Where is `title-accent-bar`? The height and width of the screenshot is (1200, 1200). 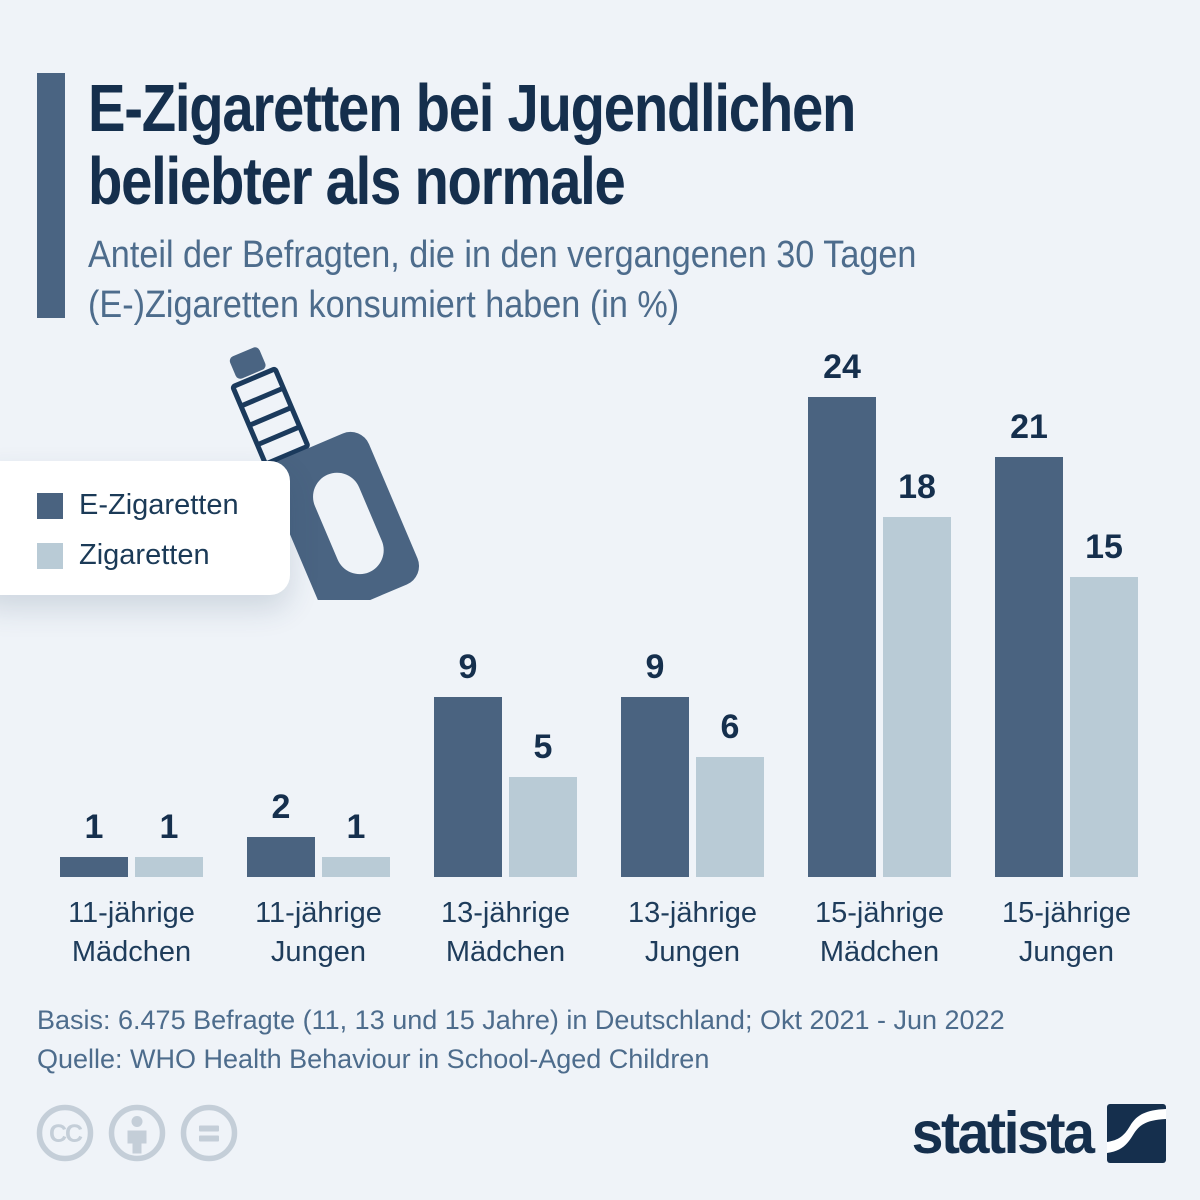
title-accent-bar is located at coordinates (51, 195).